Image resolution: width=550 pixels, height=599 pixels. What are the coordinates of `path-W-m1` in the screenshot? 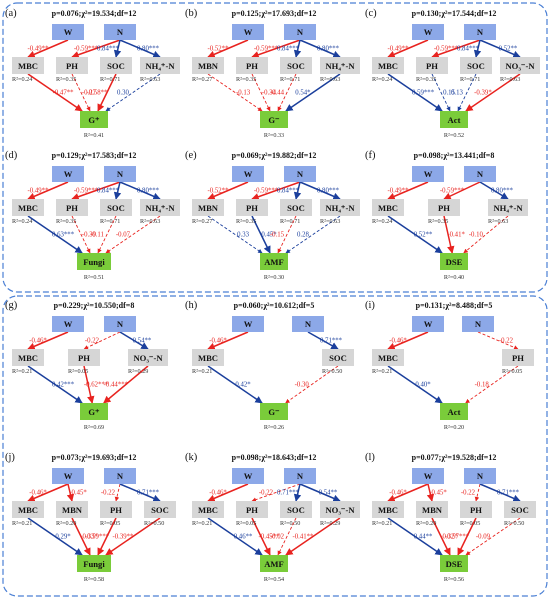 It's located at (430, 492).